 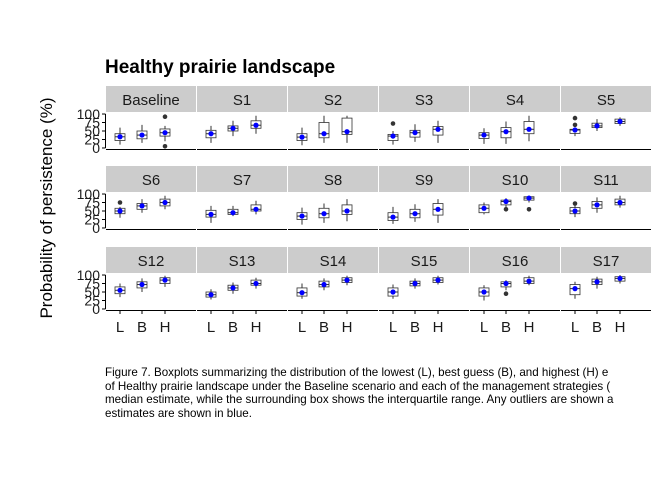 I want to click on facet-panel: S15 L B H, so click(x=424, y=291).